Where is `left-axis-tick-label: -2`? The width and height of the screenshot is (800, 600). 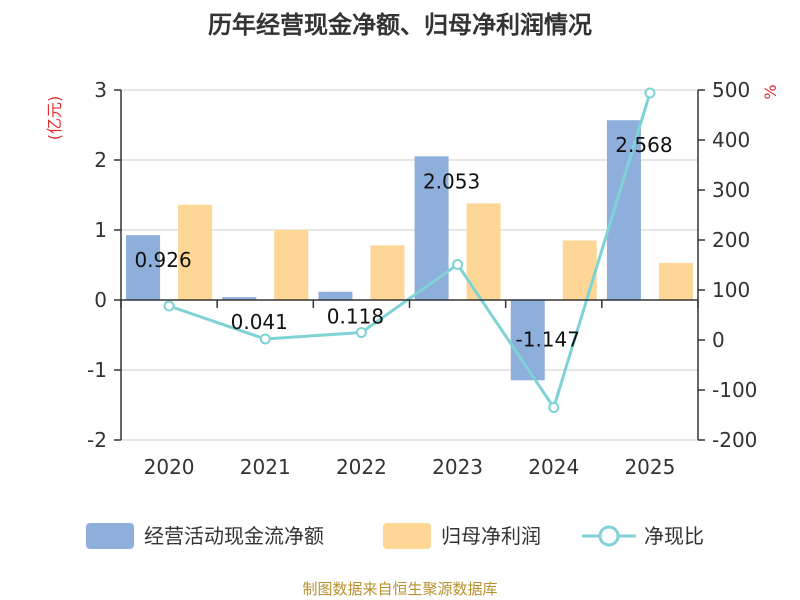
left-axis-tick-label: -2 is located at coordinates (97, 440).